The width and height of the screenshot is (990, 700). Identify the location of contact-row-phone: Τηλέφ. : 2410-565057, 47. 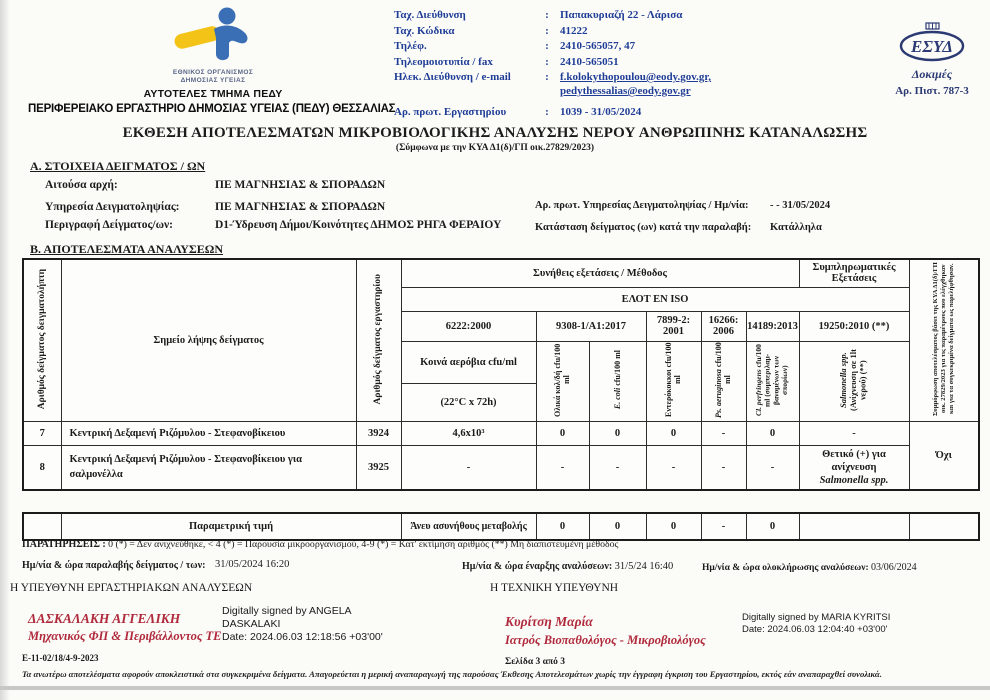
(579, 47).